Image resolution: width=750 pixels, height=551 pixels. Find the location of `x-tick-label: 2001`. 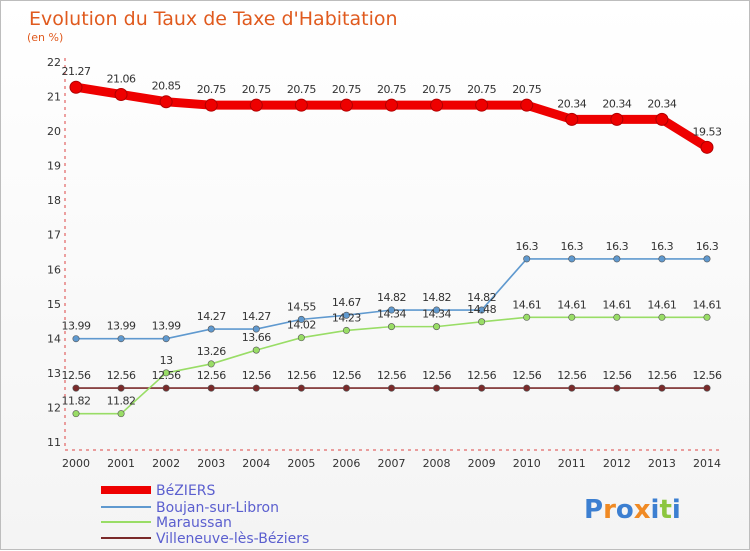

x-tick-label: 2001 is located at coordinates (121, 463).